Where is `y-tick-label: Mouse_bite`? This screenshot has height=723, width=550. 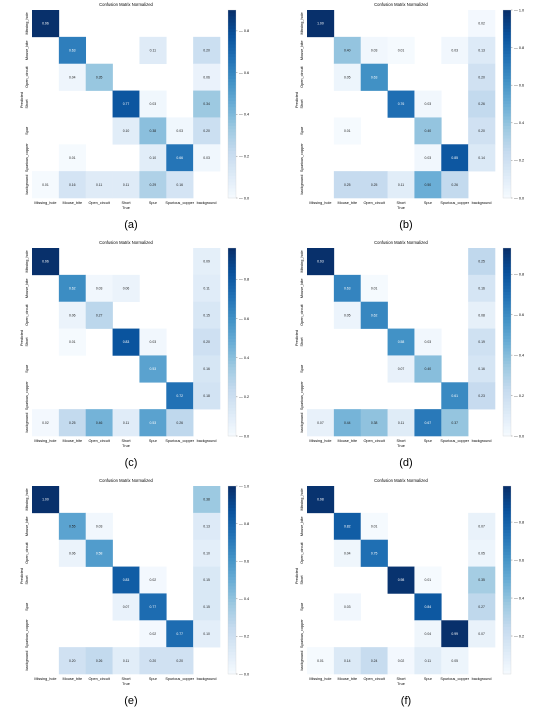
y-tick-label: Mouse_bite is located at coordinates (27, 526).